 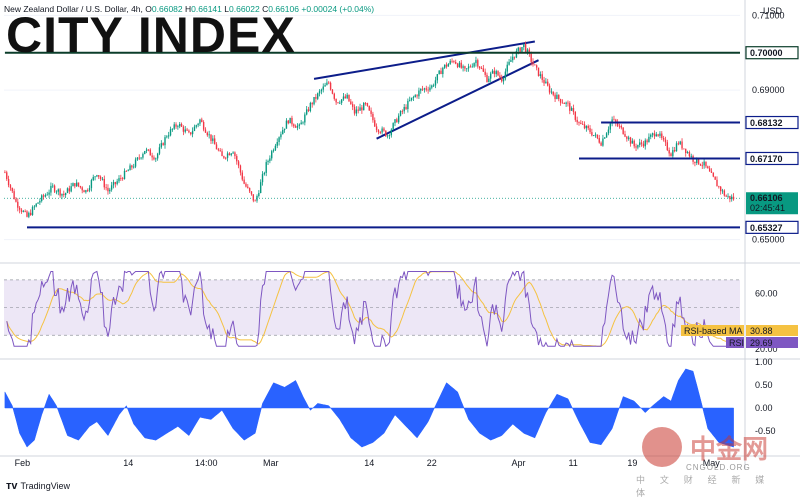 I want to click on rsi-tag, so click(x=772, y=342).